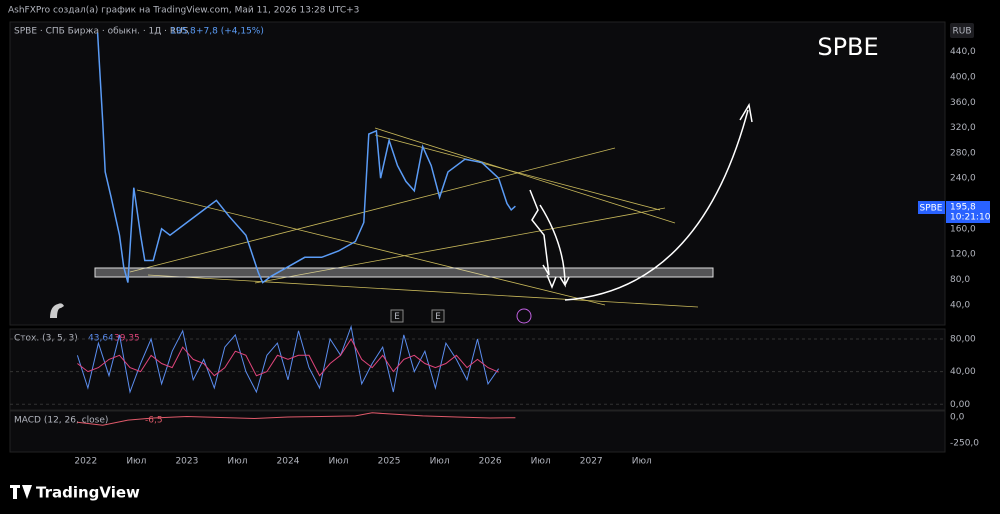 The image size is (1000, 514). I want to click on x-tick-label: 2025, so click(389, 462).